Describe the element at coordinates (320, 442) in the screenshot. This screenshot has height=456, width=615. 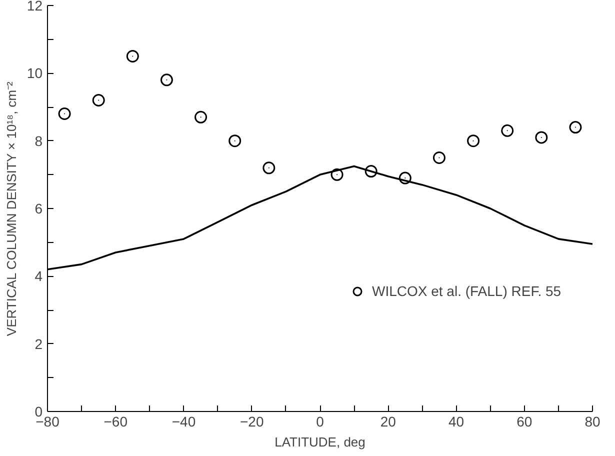
I see `x-axis-title: LATITUDE, deg` at that location.